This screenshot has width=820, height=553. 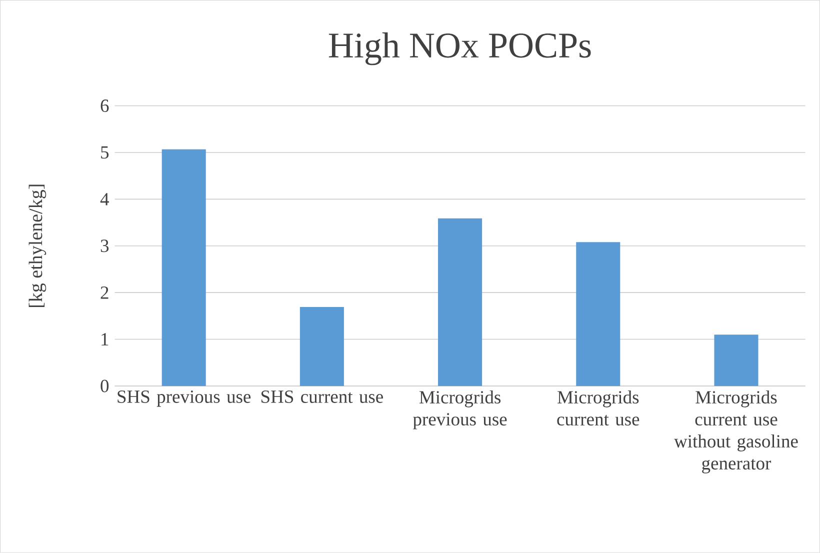 I want to click on y-tick-label: 3, so click(x=104, y=246).